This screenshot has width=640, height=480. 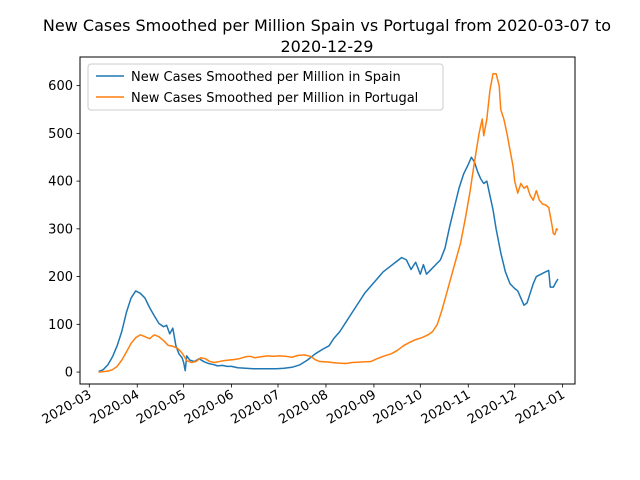 What do you see at coordinates (69, 373) in the screenshot?
I see `y-tick-label: 0` at bounding box center [69, 373].